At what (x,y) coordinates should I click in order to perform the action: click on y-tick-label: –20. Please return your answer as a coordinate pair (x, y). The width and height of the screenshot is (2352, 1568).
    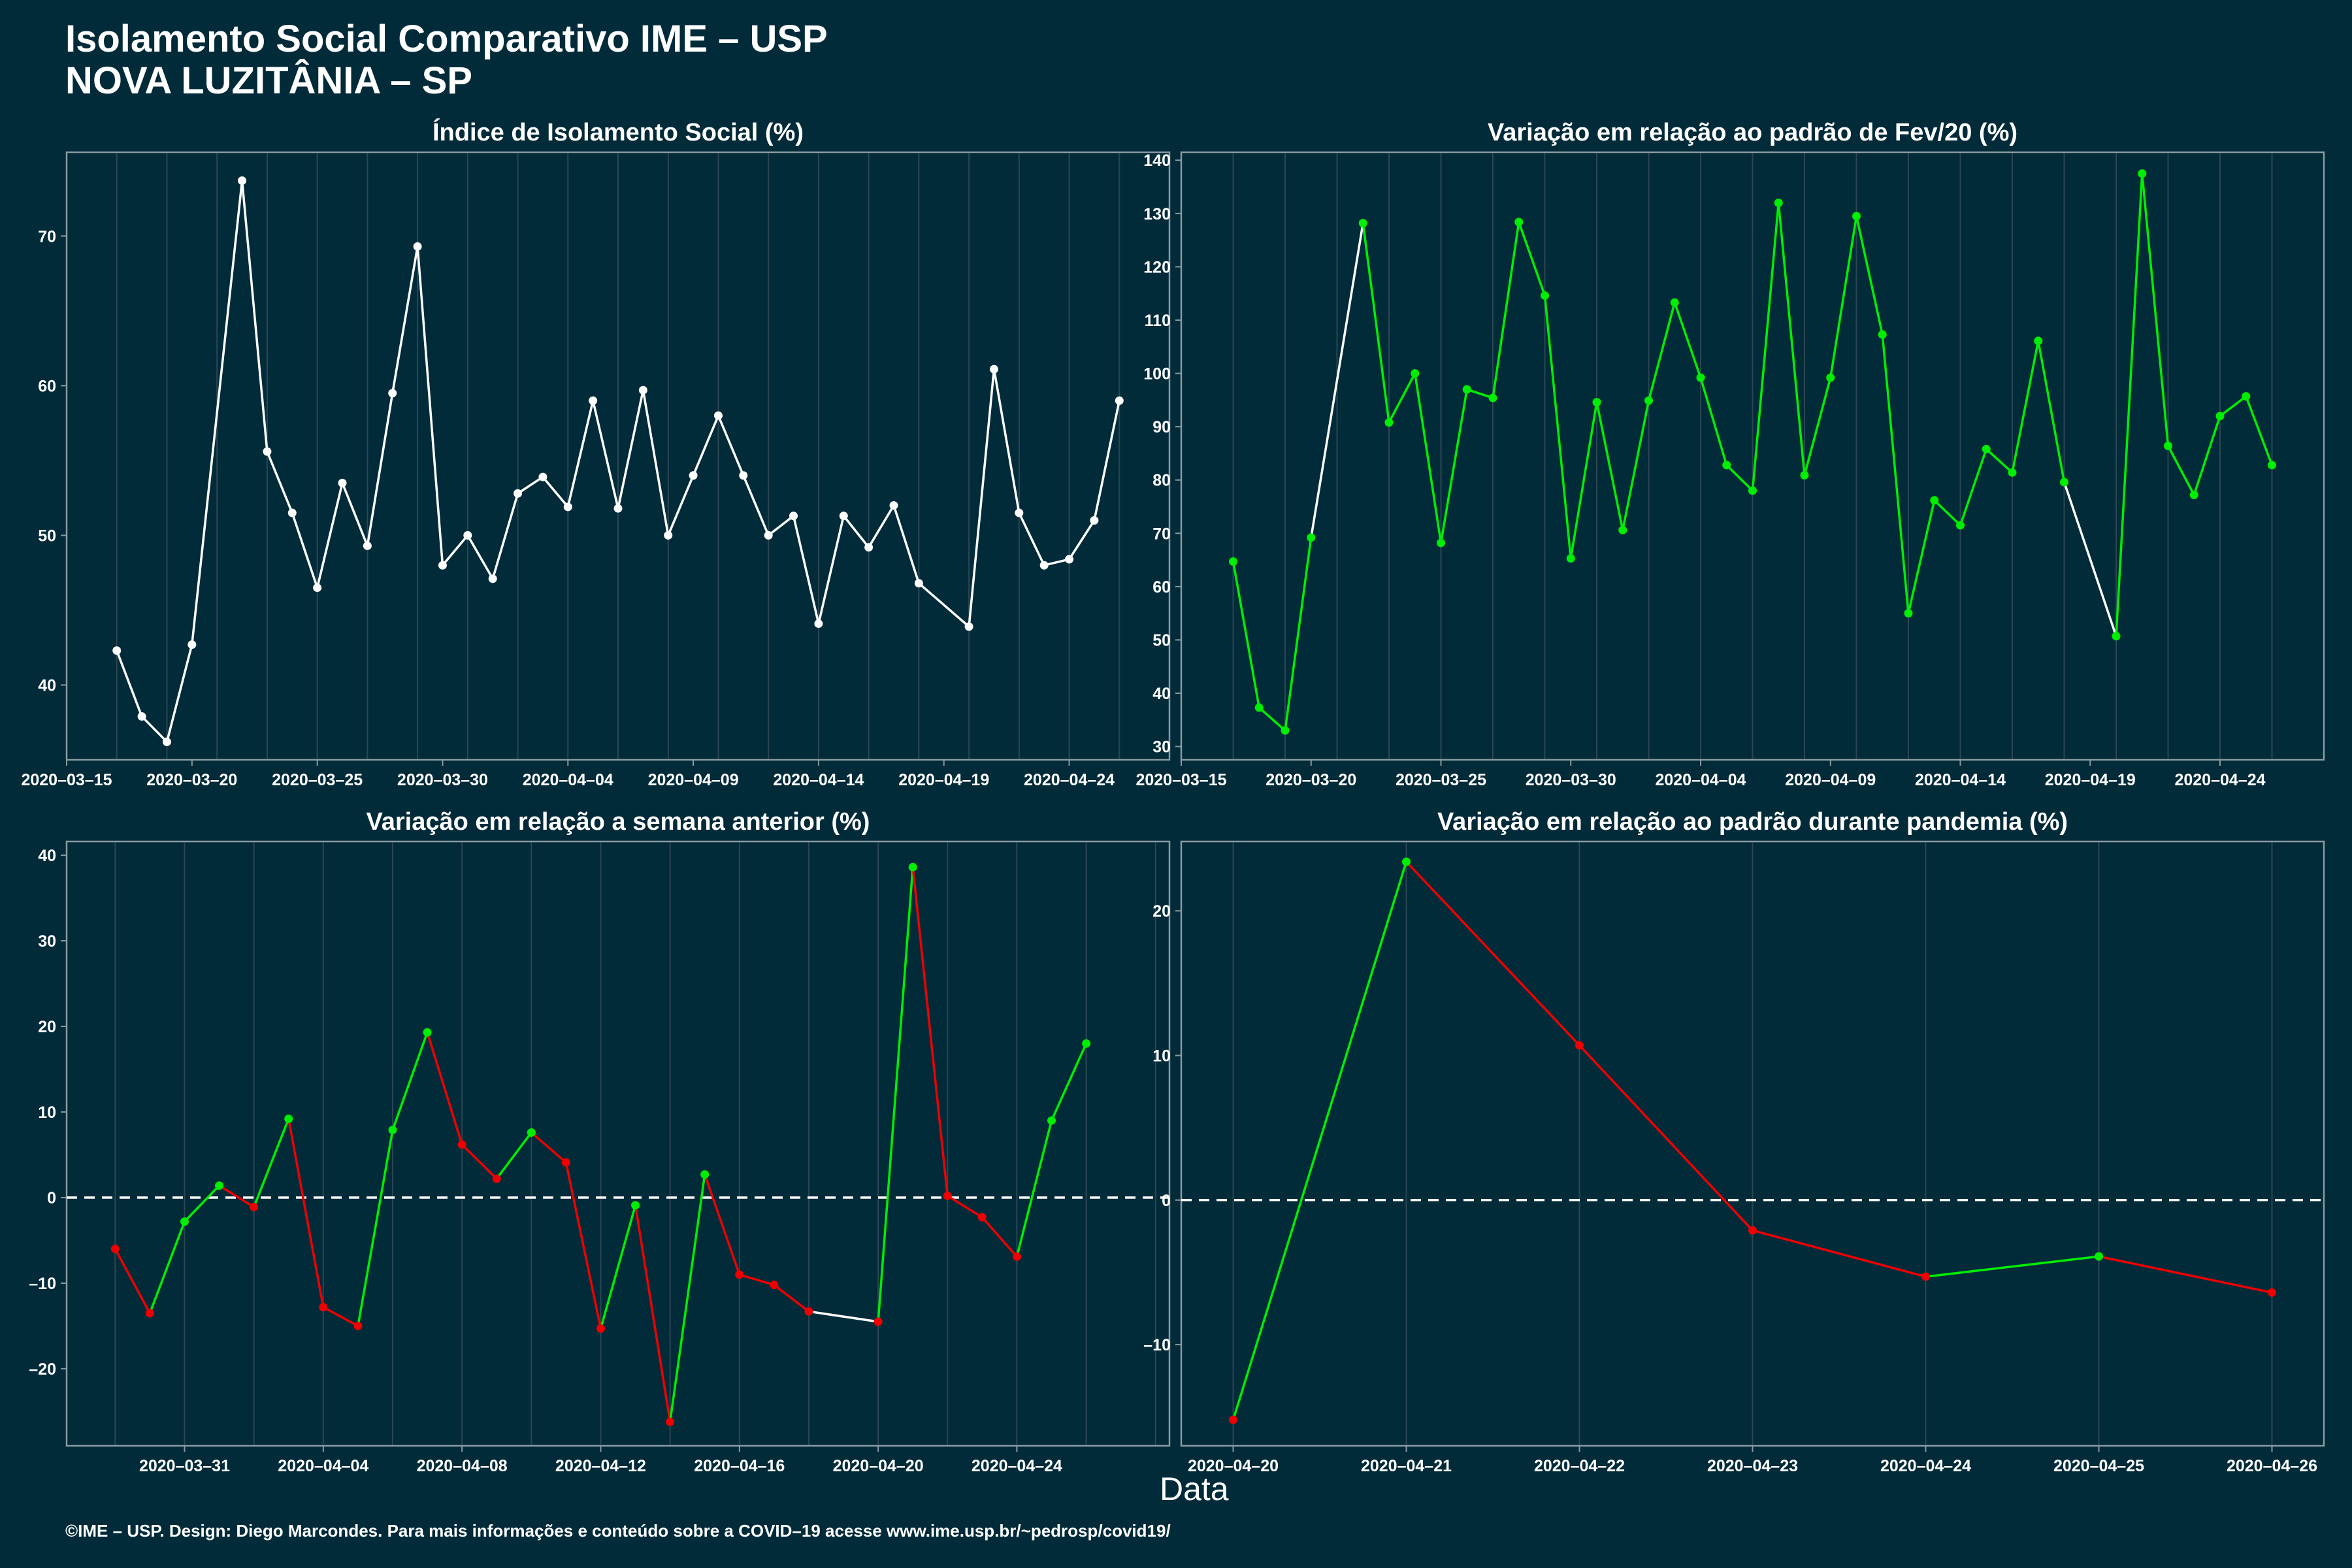
    Looking at the image, I should click on (42, 1369).